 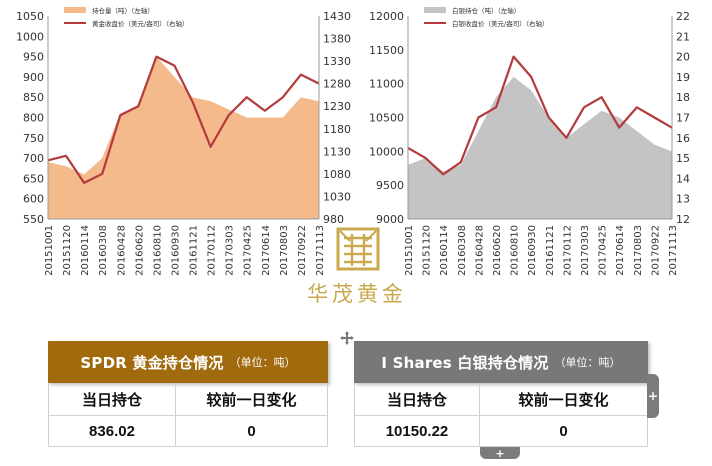 I want to click on silver-x-tick: 20170922, so click(x=655, y=250).